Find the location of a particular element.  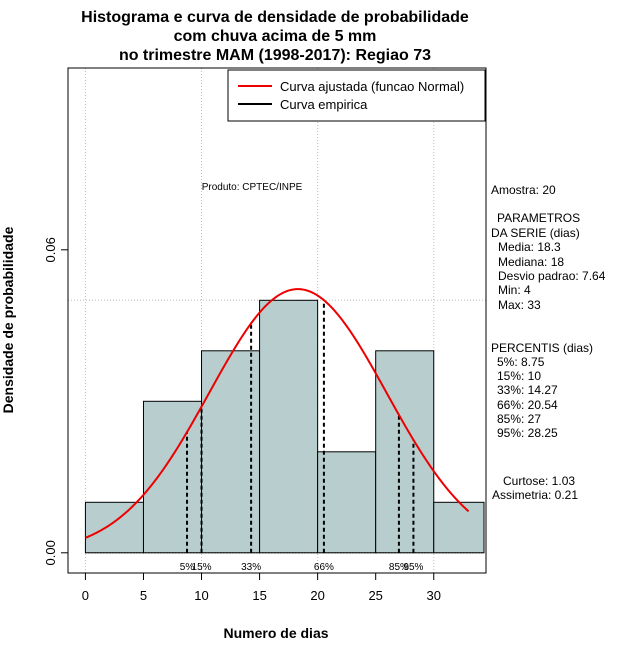

percentile-labels: 5%15% 33% 66% 85%95% is located at coordinates (302, 567).